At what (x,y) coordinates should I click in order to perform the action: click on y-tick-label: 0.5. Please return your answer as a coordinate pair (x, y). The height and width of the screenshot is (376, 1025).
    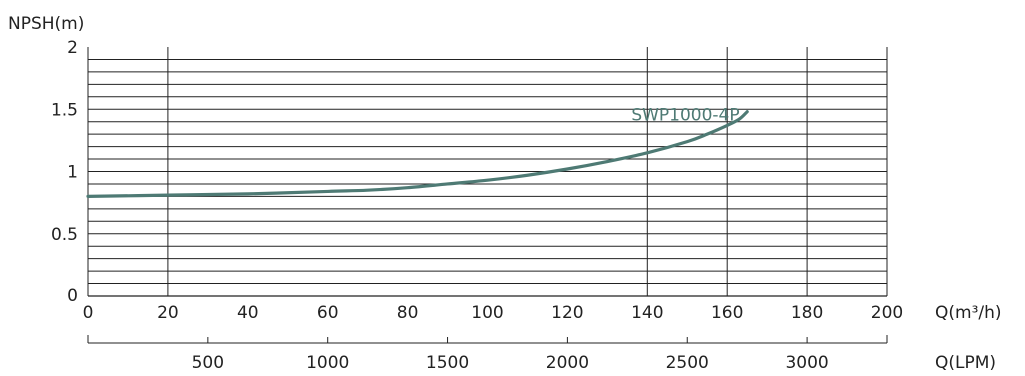
    Looking at the image, I should click on (64, 235).